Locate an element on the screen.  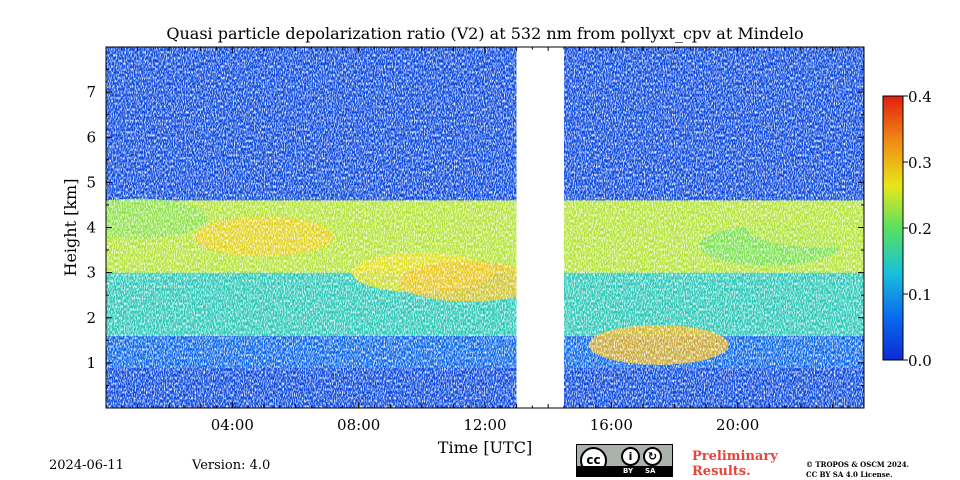
cc-license-badge: cc i ↻ BY SA is located at coordinates (624, 460).